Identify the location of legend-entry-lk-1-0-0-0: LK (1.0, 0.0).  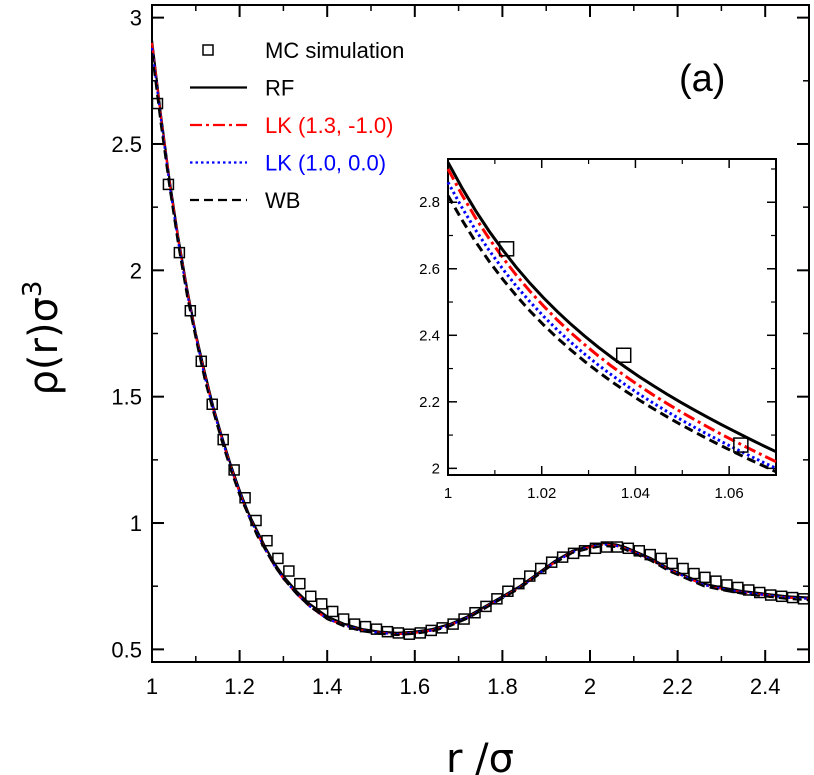
(288, 163).